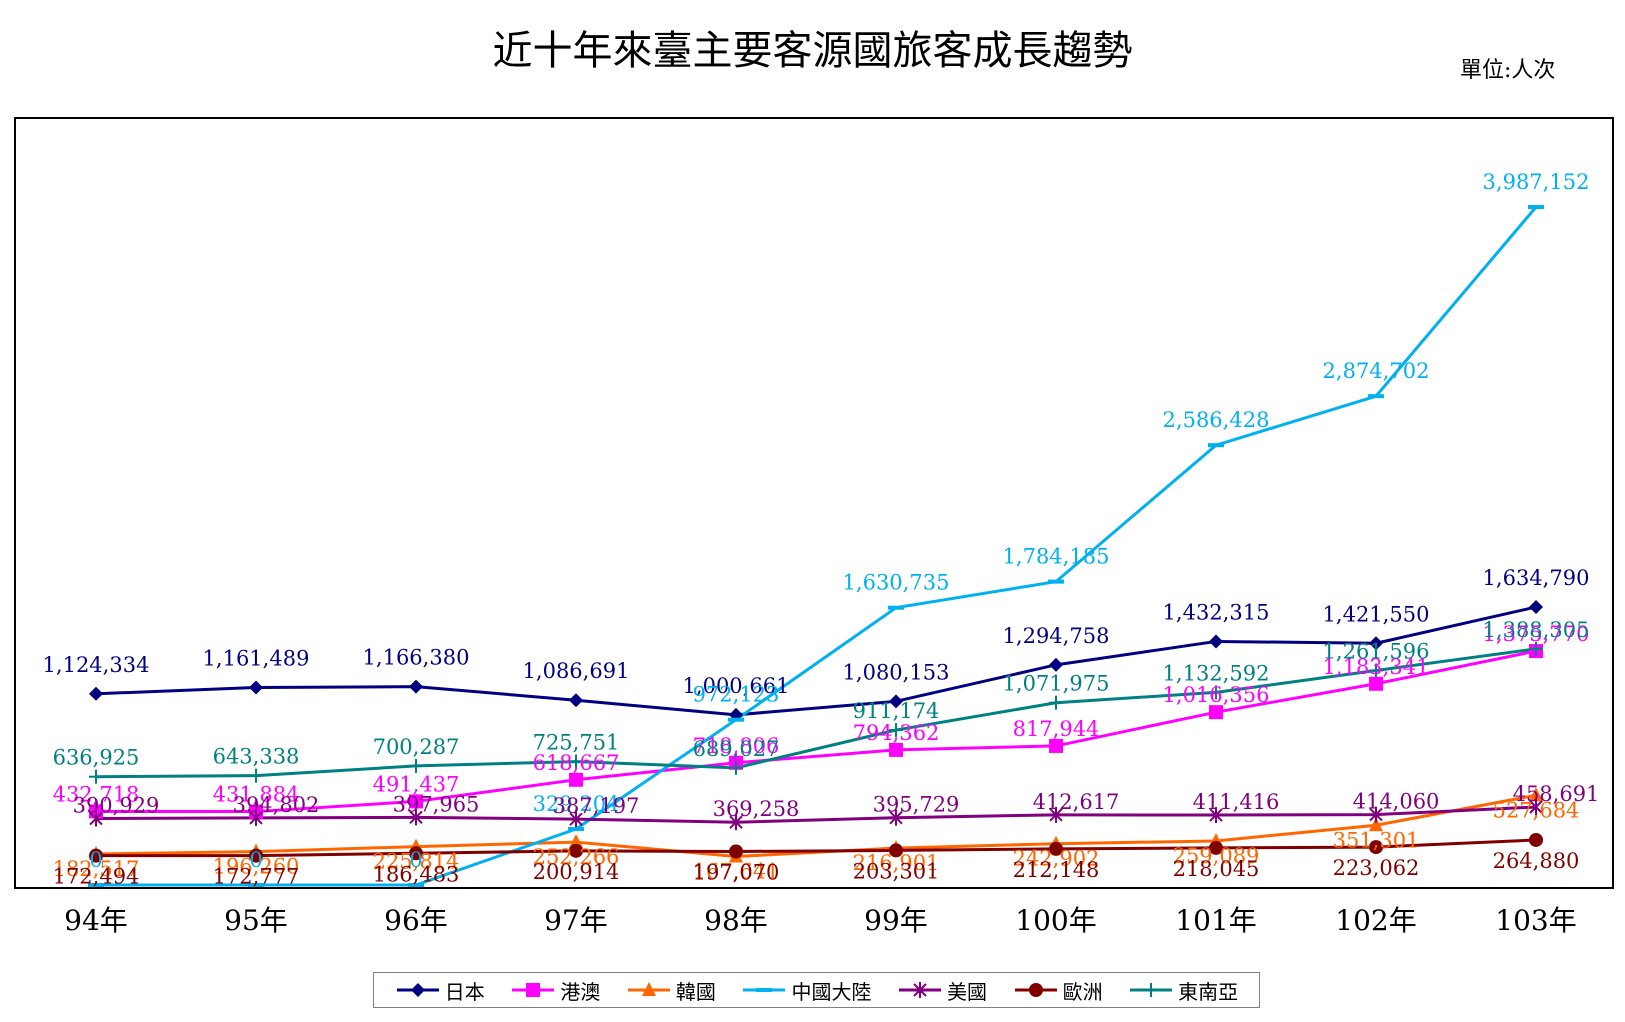 The height and width of the screenshot is (1022, 1625). Describe the element at coordinates (1376, 840) in the screenshot. I see `data-label-2-8: 351,301` at that location.